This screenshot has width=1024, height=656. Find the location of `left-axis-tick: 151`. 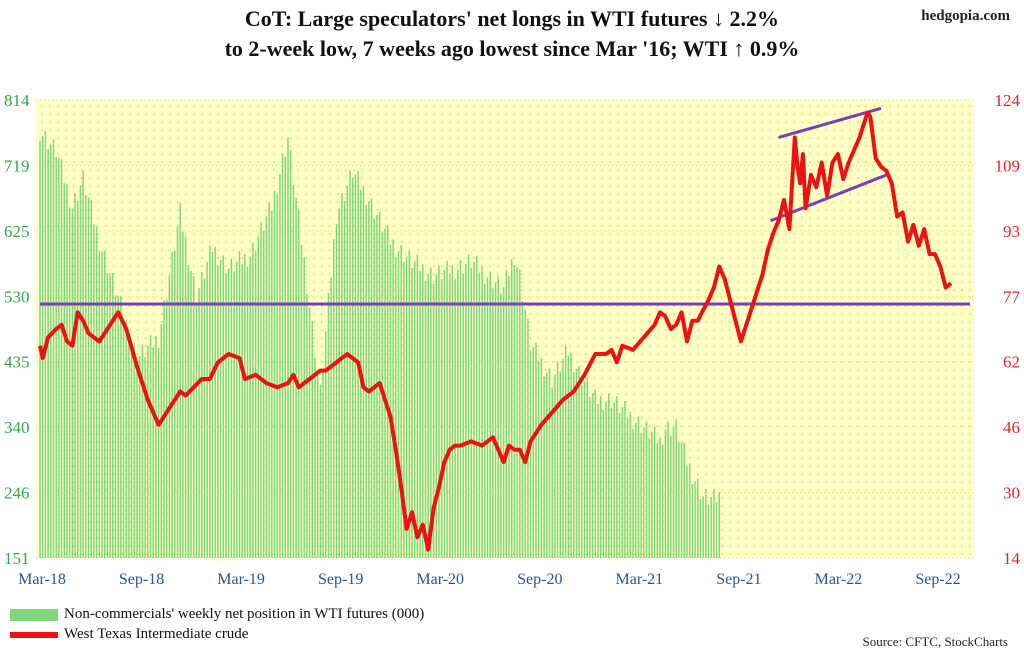

left-axis-tick: 151 is located at coordinates (17, 558).